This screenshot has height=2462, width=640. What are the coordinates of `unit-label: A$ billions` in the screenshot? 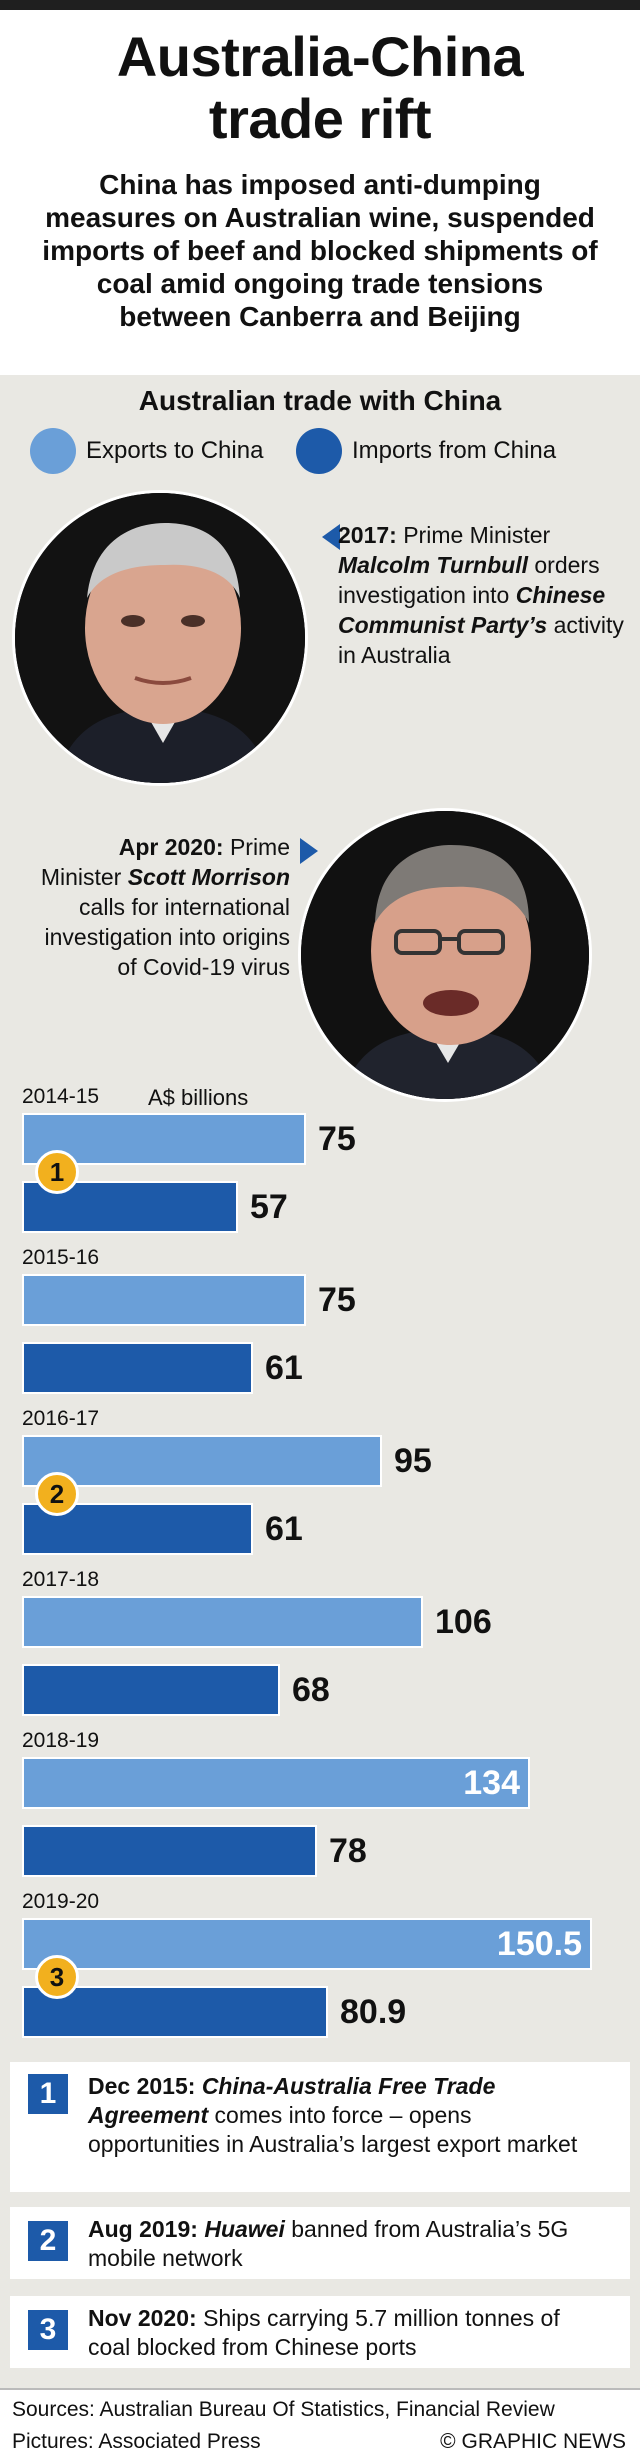 It's located at (198, 1097).